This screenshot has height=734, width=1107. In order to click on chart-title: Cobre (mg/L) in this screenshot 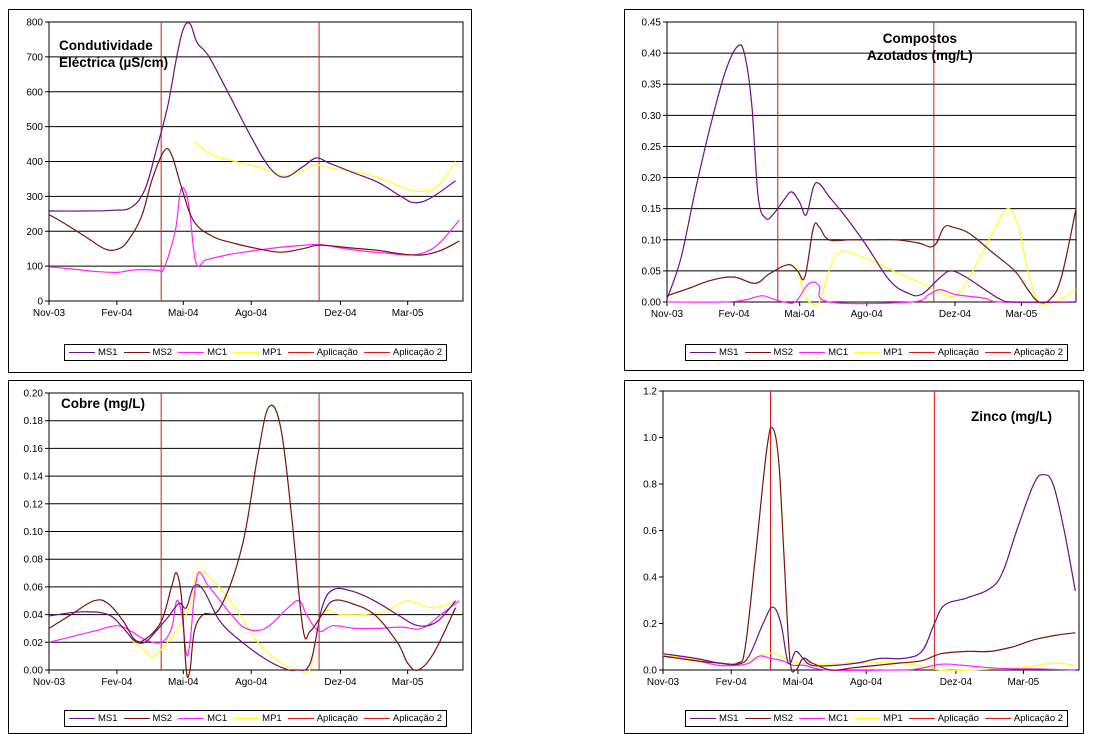, I will do `click(103, 403)`.